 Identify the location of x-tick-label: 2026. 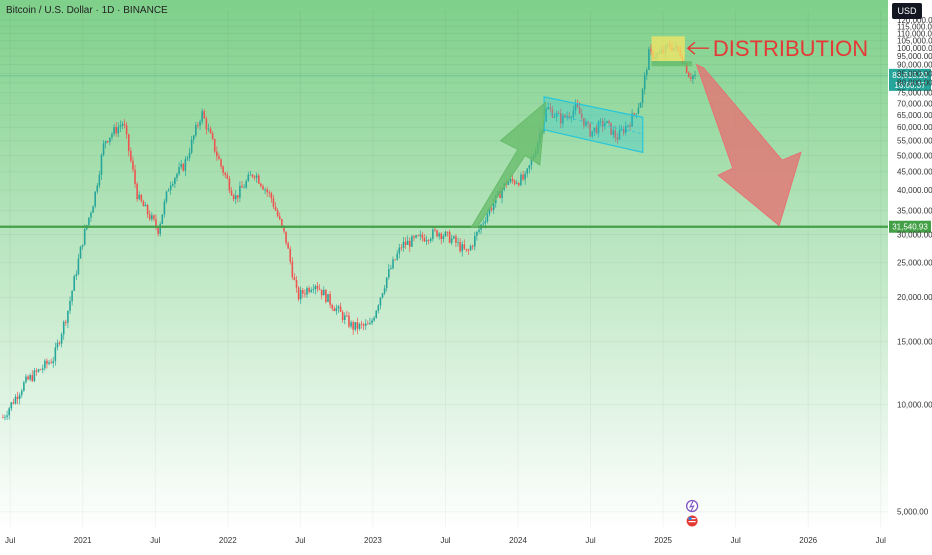
(808, 540).